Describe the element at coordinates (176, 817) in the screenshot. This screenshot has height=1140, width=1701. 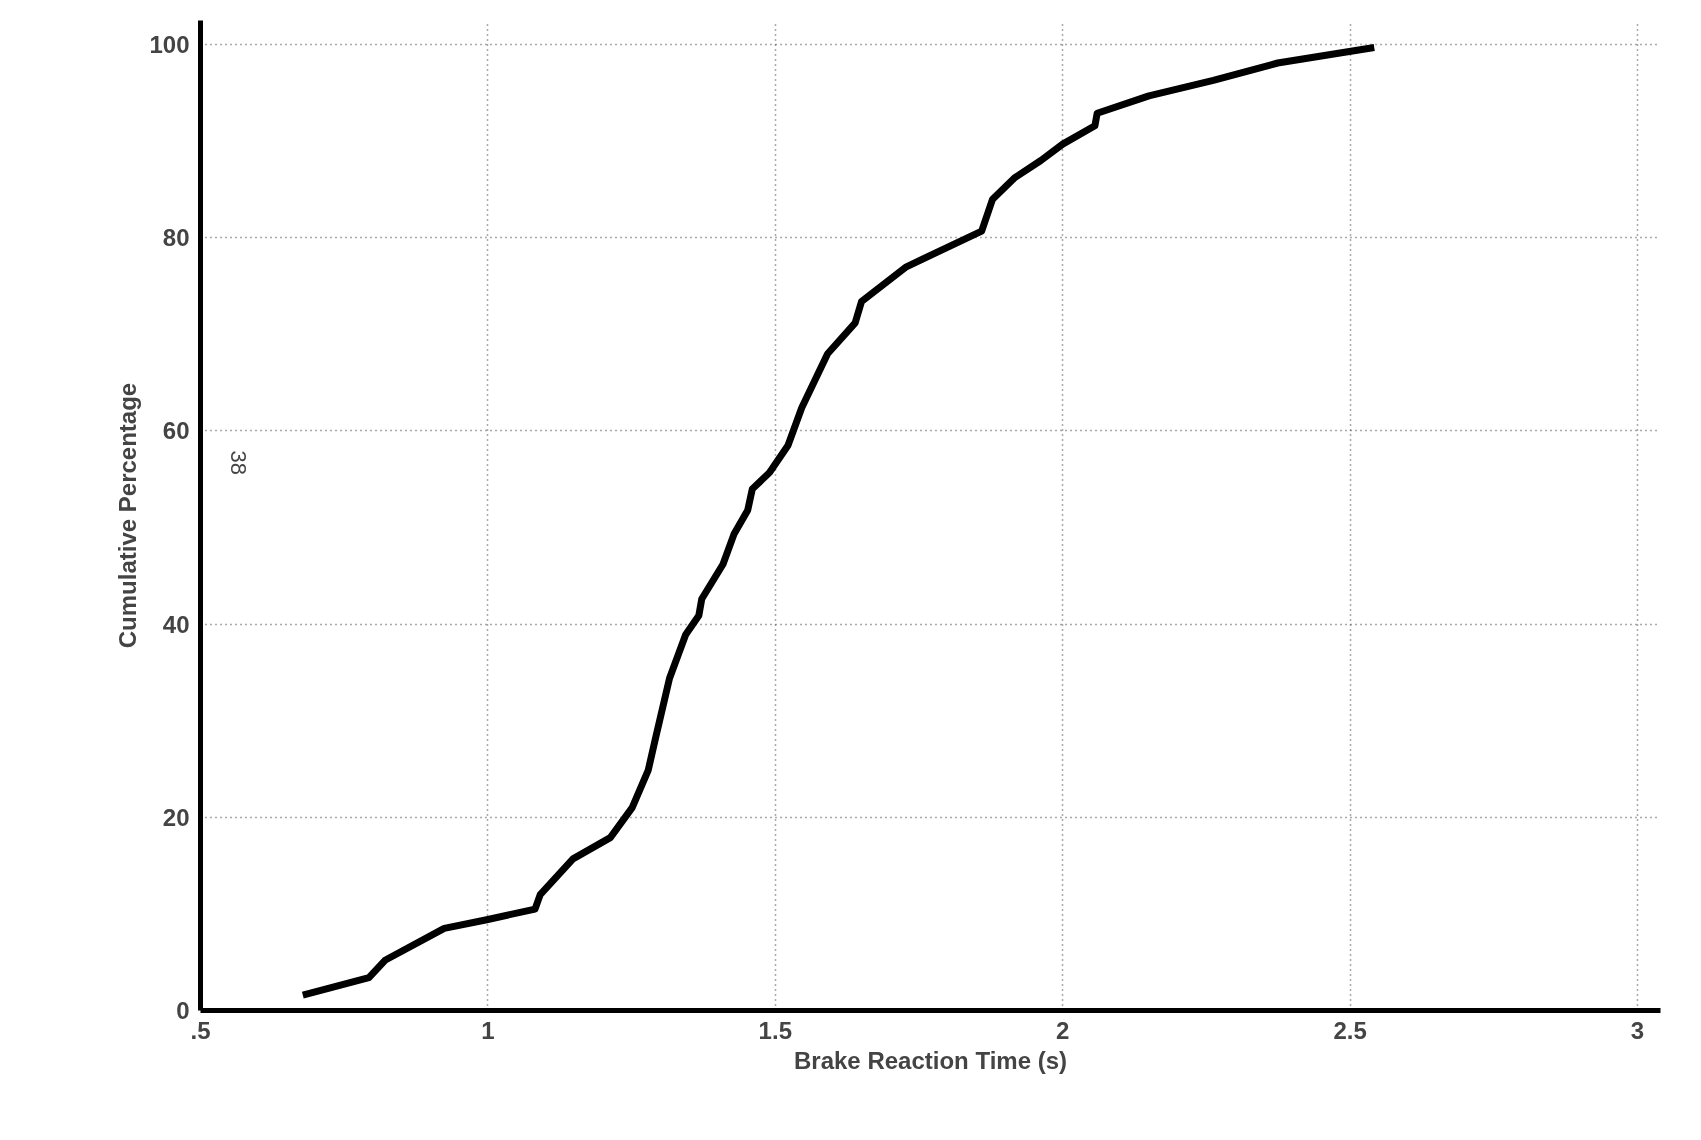
I see `y-tick-label: 20` at that location.